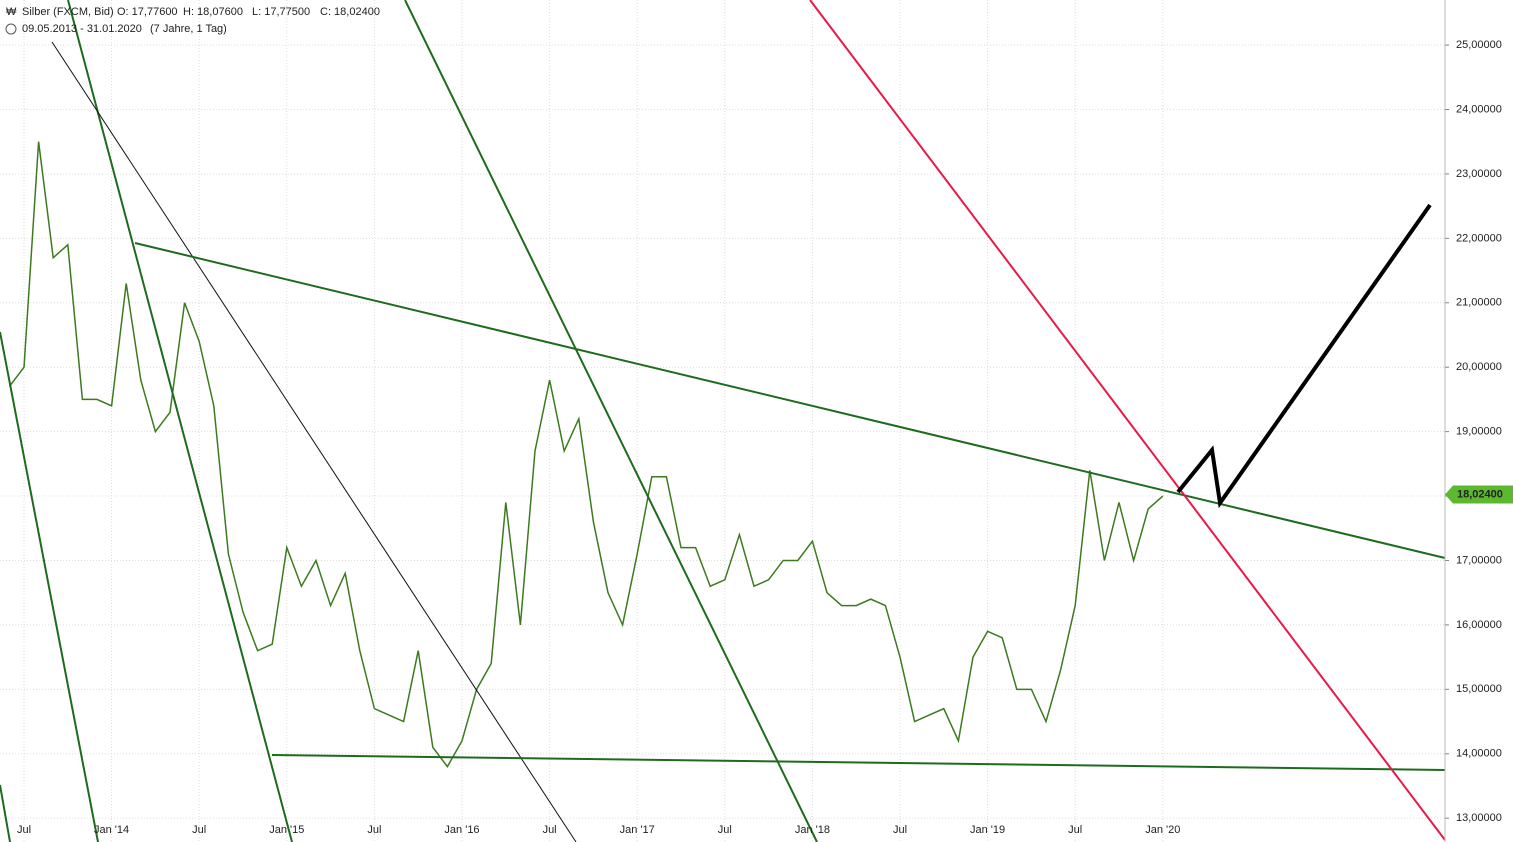  I want to click on y-tick-label: 16,00000, so click(1479, 625).